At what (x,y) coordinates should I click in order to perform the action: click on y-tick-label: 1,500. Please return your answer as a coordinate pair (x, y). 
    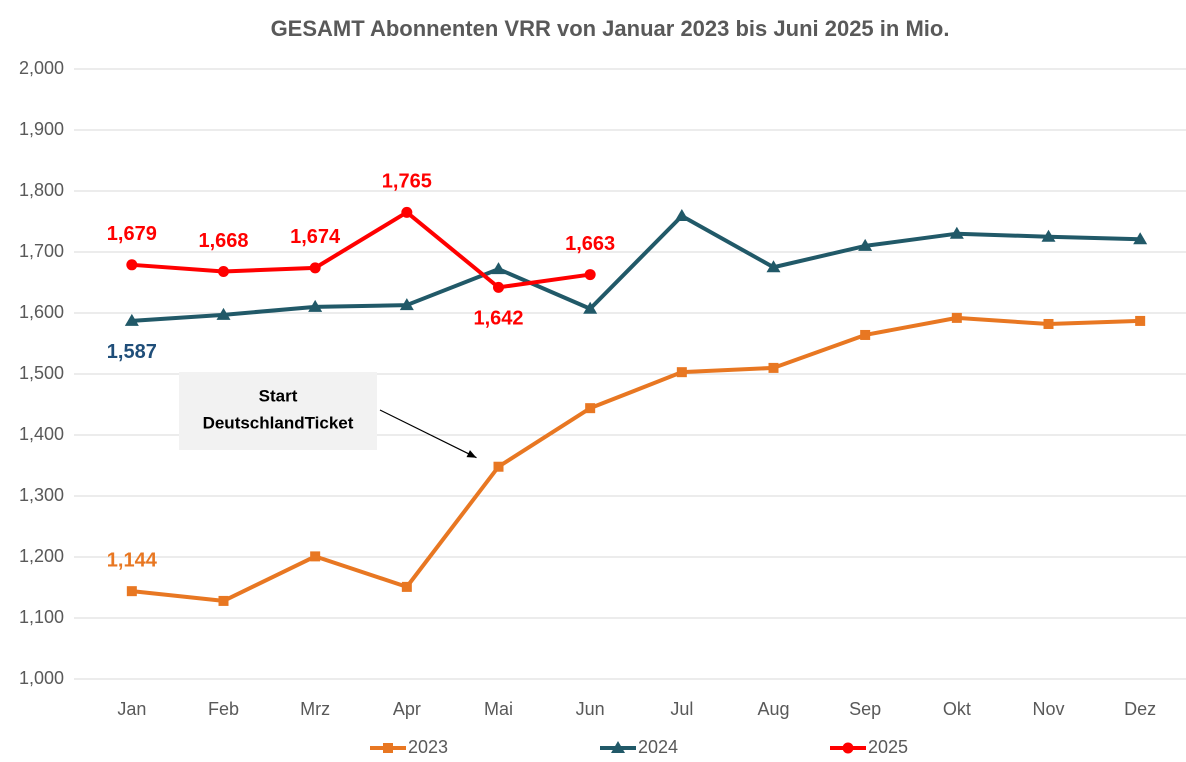
    Looking at the image, I should click on (41, 373).